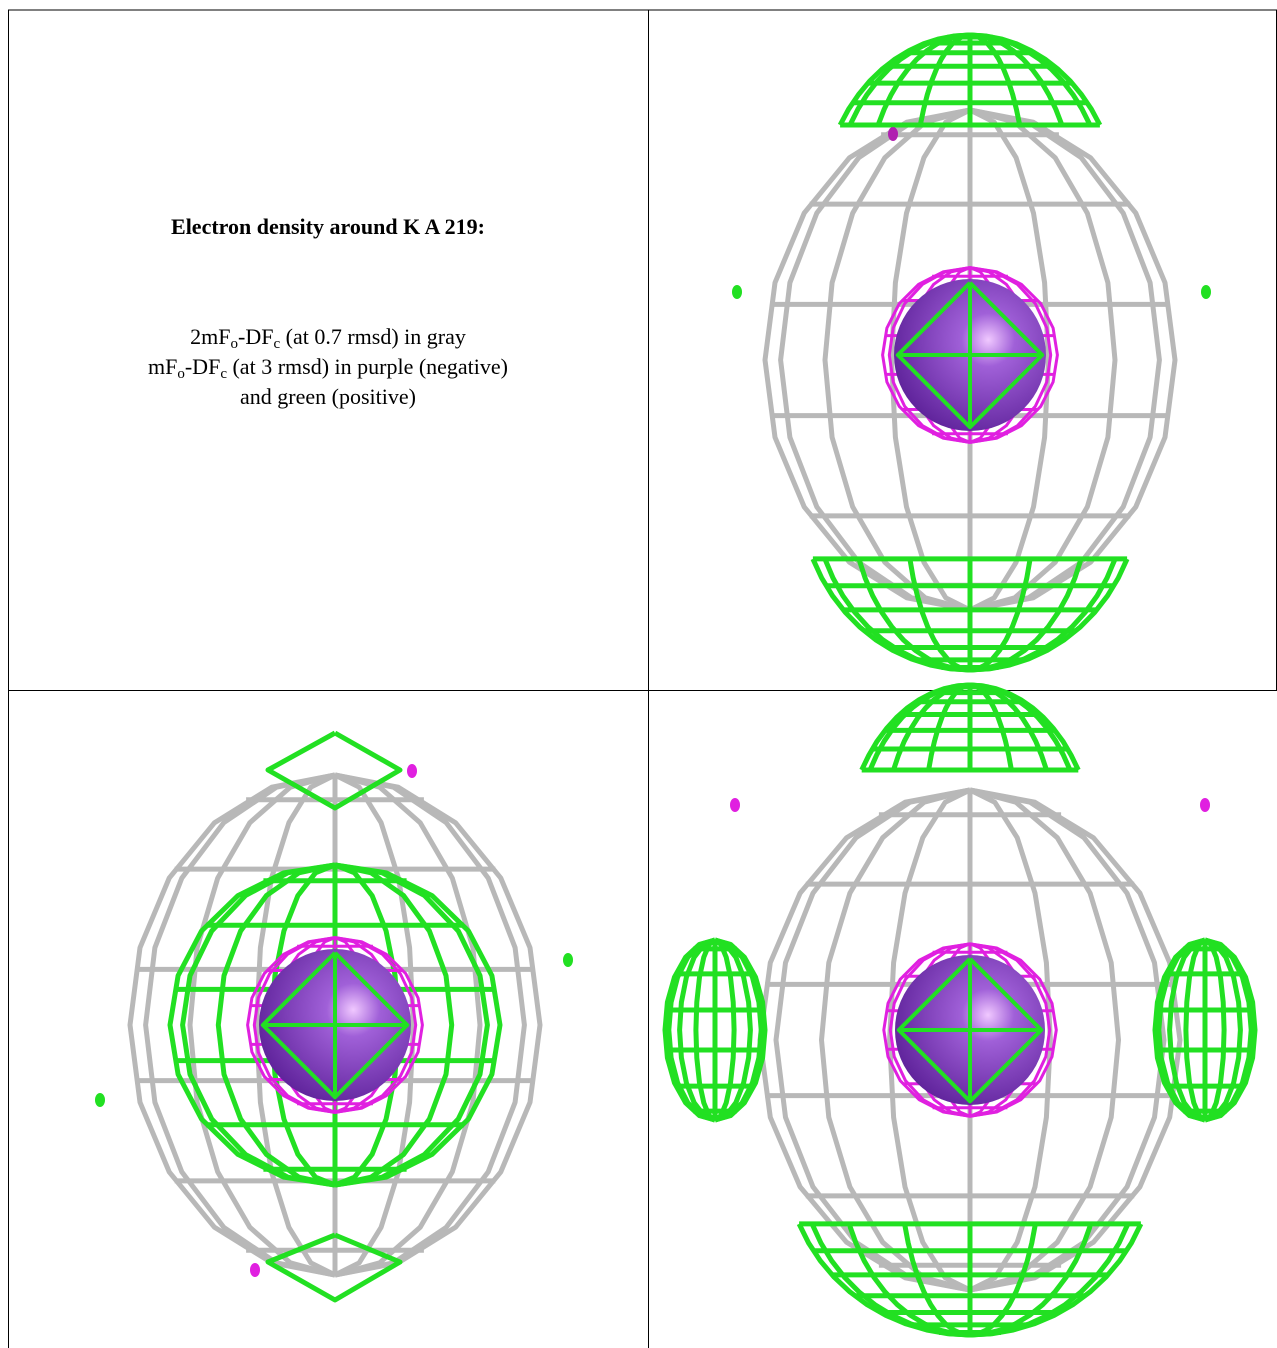 The height and width of the screenshot is (1348, 1277). I want to click on text-run: (at 3 rmsd) in purple (negative), so click(367, 366).